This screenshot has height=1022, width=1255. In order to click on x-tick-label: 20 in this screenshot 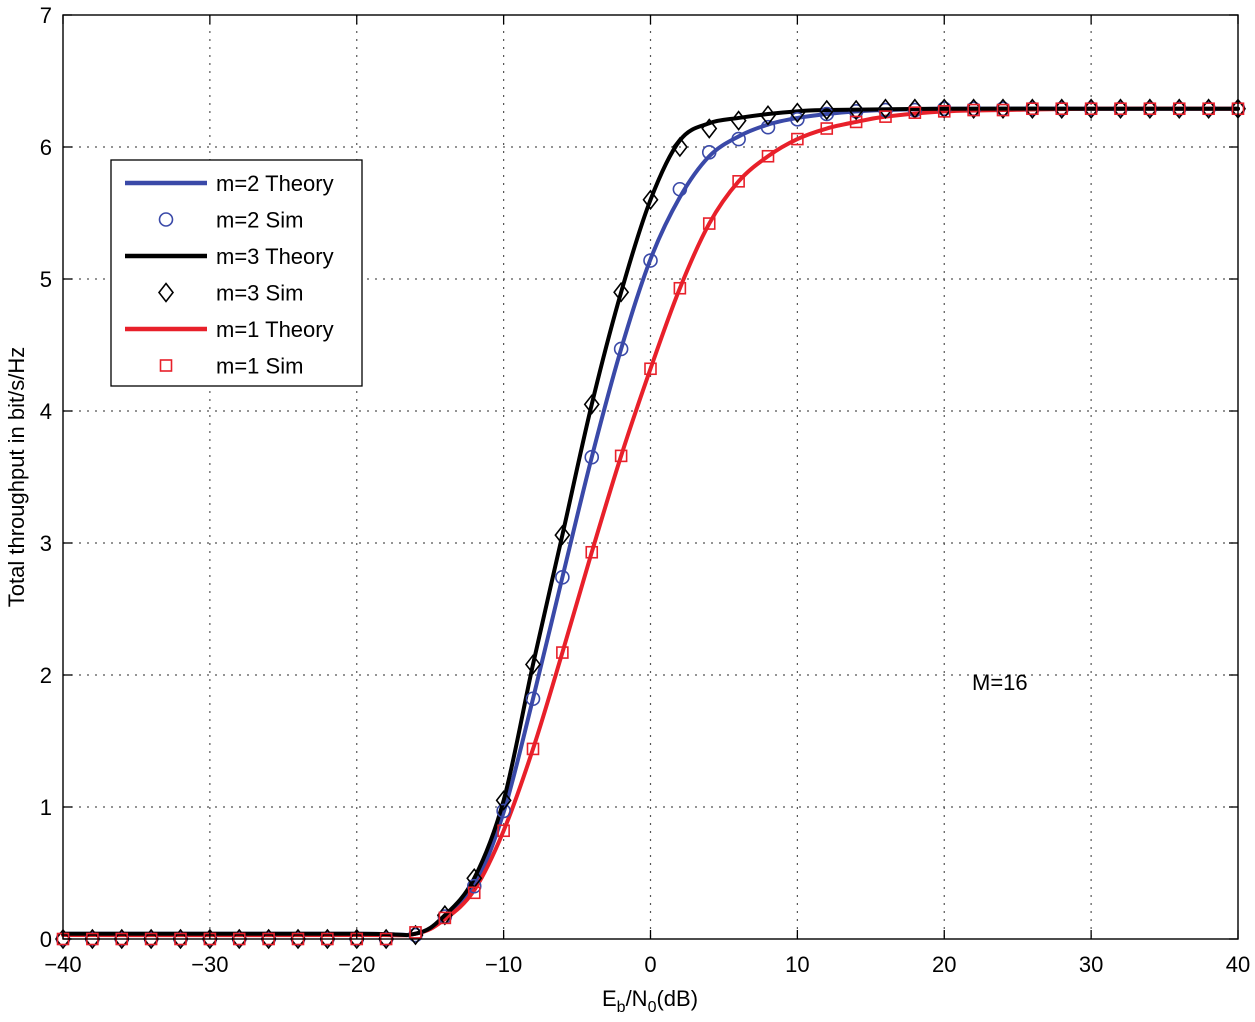, I will do `click(944, 964)`.